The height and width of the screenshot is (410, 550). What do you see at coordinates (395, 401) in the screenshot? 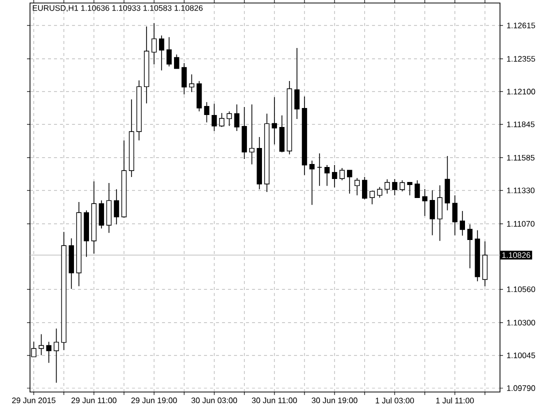
I see `x-tick-label: 1 Jul 03:00` at bounding box center [395, 401].